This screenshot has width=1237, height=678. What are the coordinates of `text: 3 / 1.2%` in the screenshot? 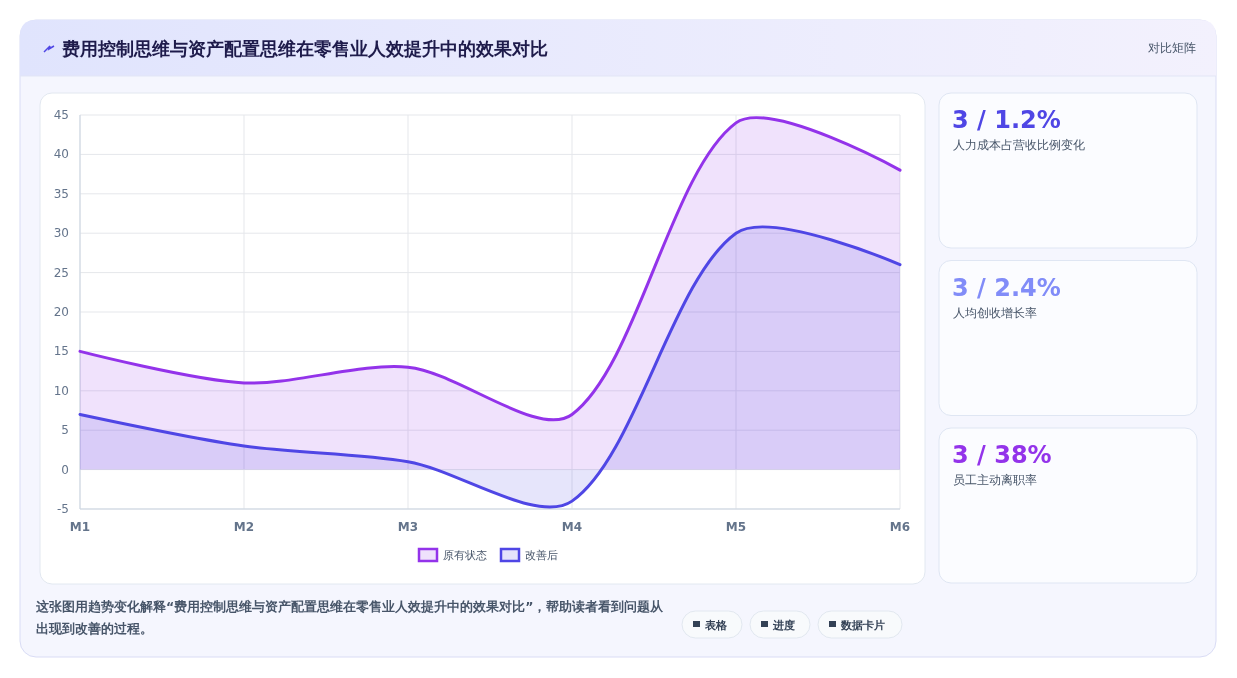 It's located at (1006, 120).